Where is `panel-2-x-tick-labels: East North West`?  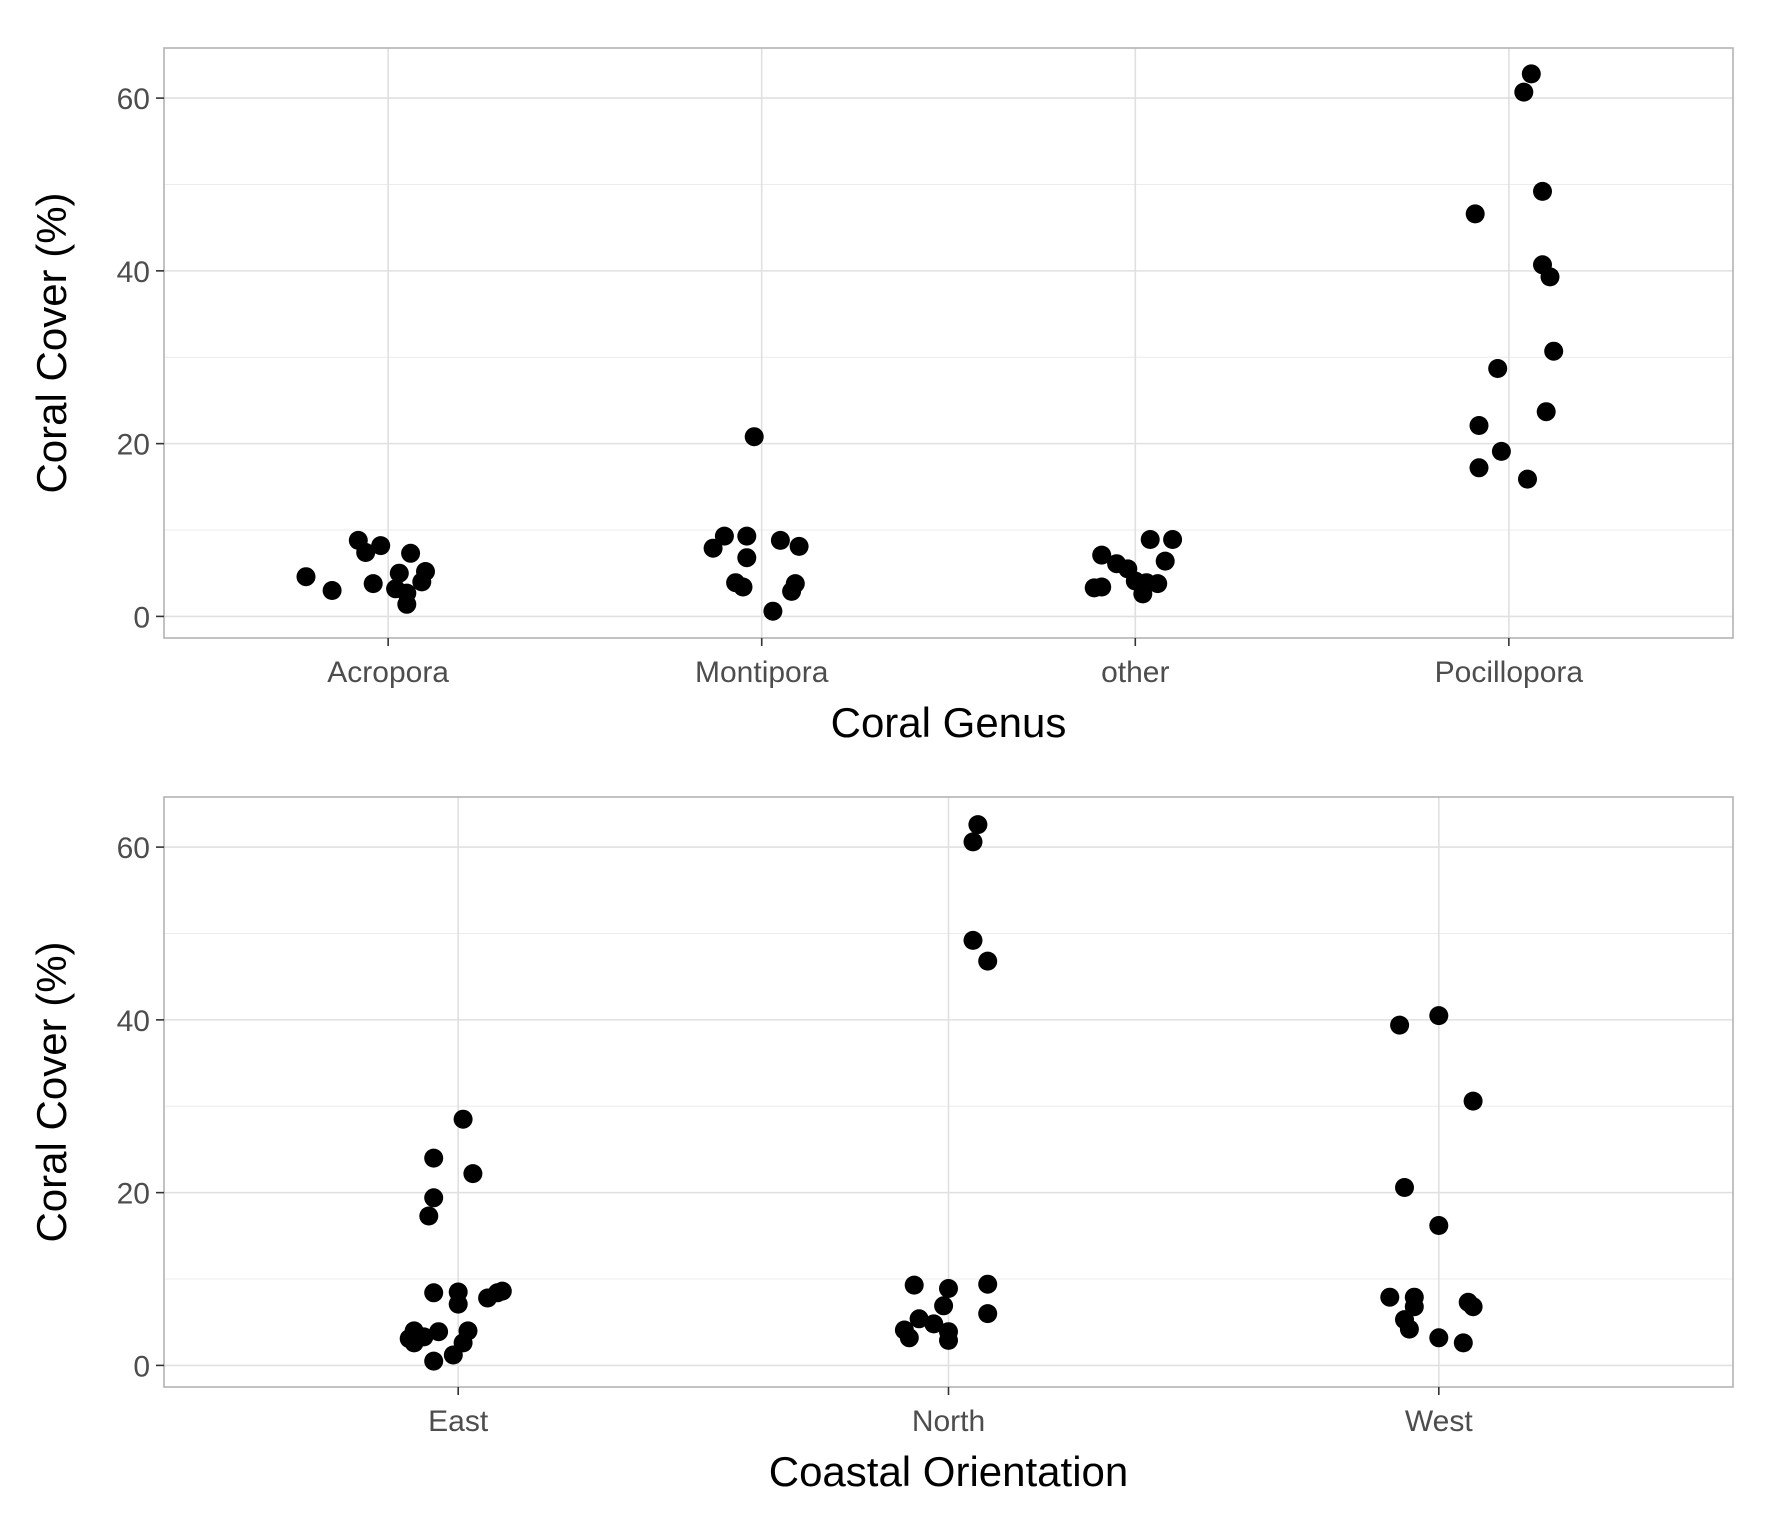
panel-2-x-tick-labels: East North West is located at coordinates (950, 1421).